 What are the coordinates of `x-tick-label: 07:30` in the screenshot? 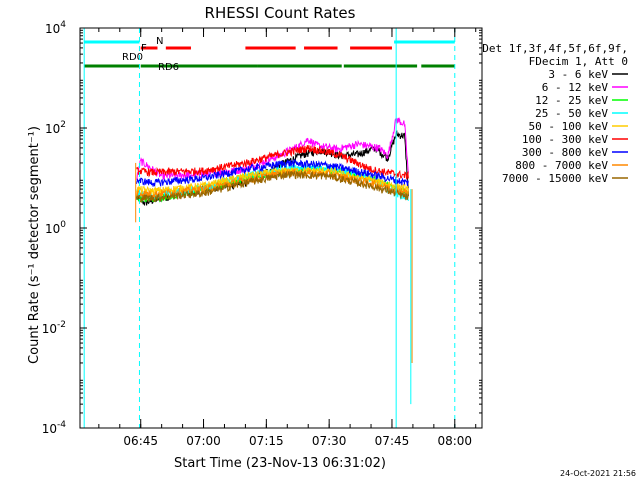 It's located at (329, 441).